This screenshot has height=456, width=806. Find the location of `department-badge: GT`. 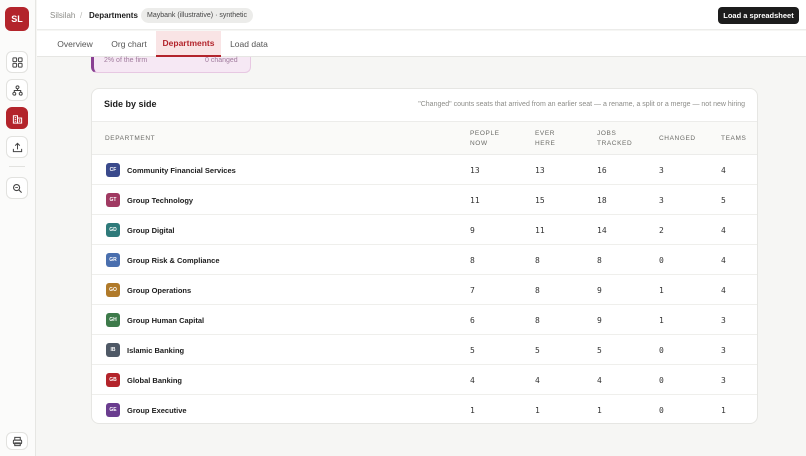

department-badge: GT is located at coordinates (113, 200).